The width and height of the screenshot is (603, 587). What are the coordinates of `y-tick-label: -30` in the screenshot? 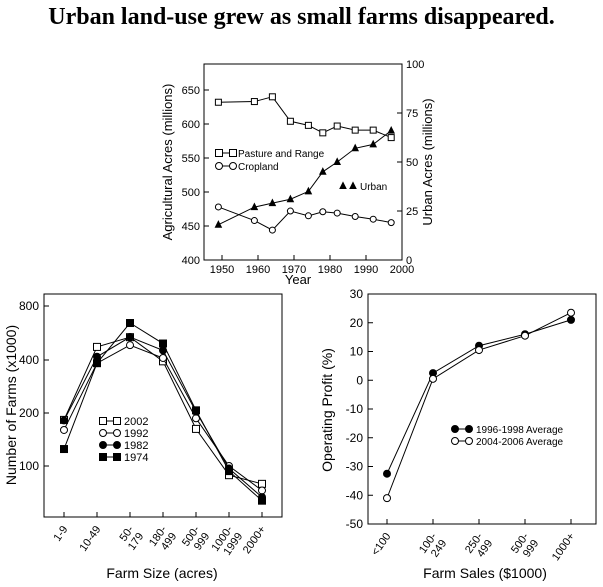 It's located at (355, 467).